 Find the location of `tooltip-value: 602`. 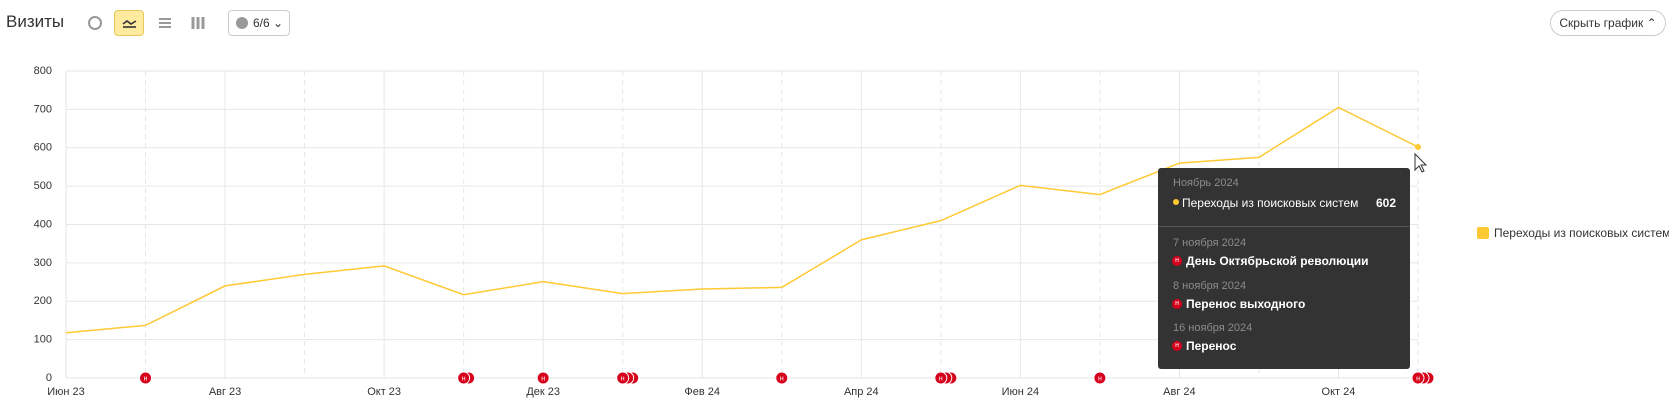

tooltip-value: 602 is located at coordinates (1385, 203).